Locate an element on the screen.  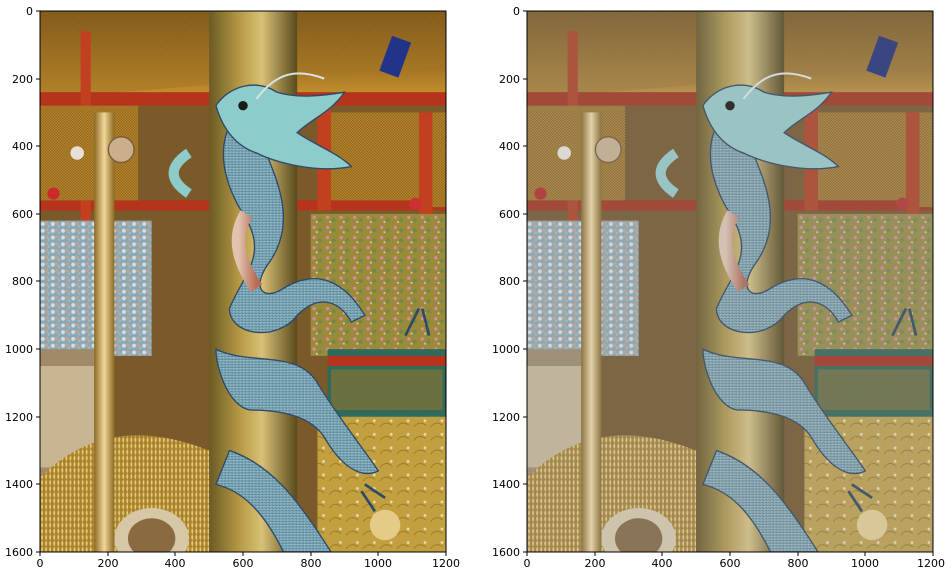
x-axis-left: 0 200 400 600 800 1000 1200 is located at coordinates (248, 561).